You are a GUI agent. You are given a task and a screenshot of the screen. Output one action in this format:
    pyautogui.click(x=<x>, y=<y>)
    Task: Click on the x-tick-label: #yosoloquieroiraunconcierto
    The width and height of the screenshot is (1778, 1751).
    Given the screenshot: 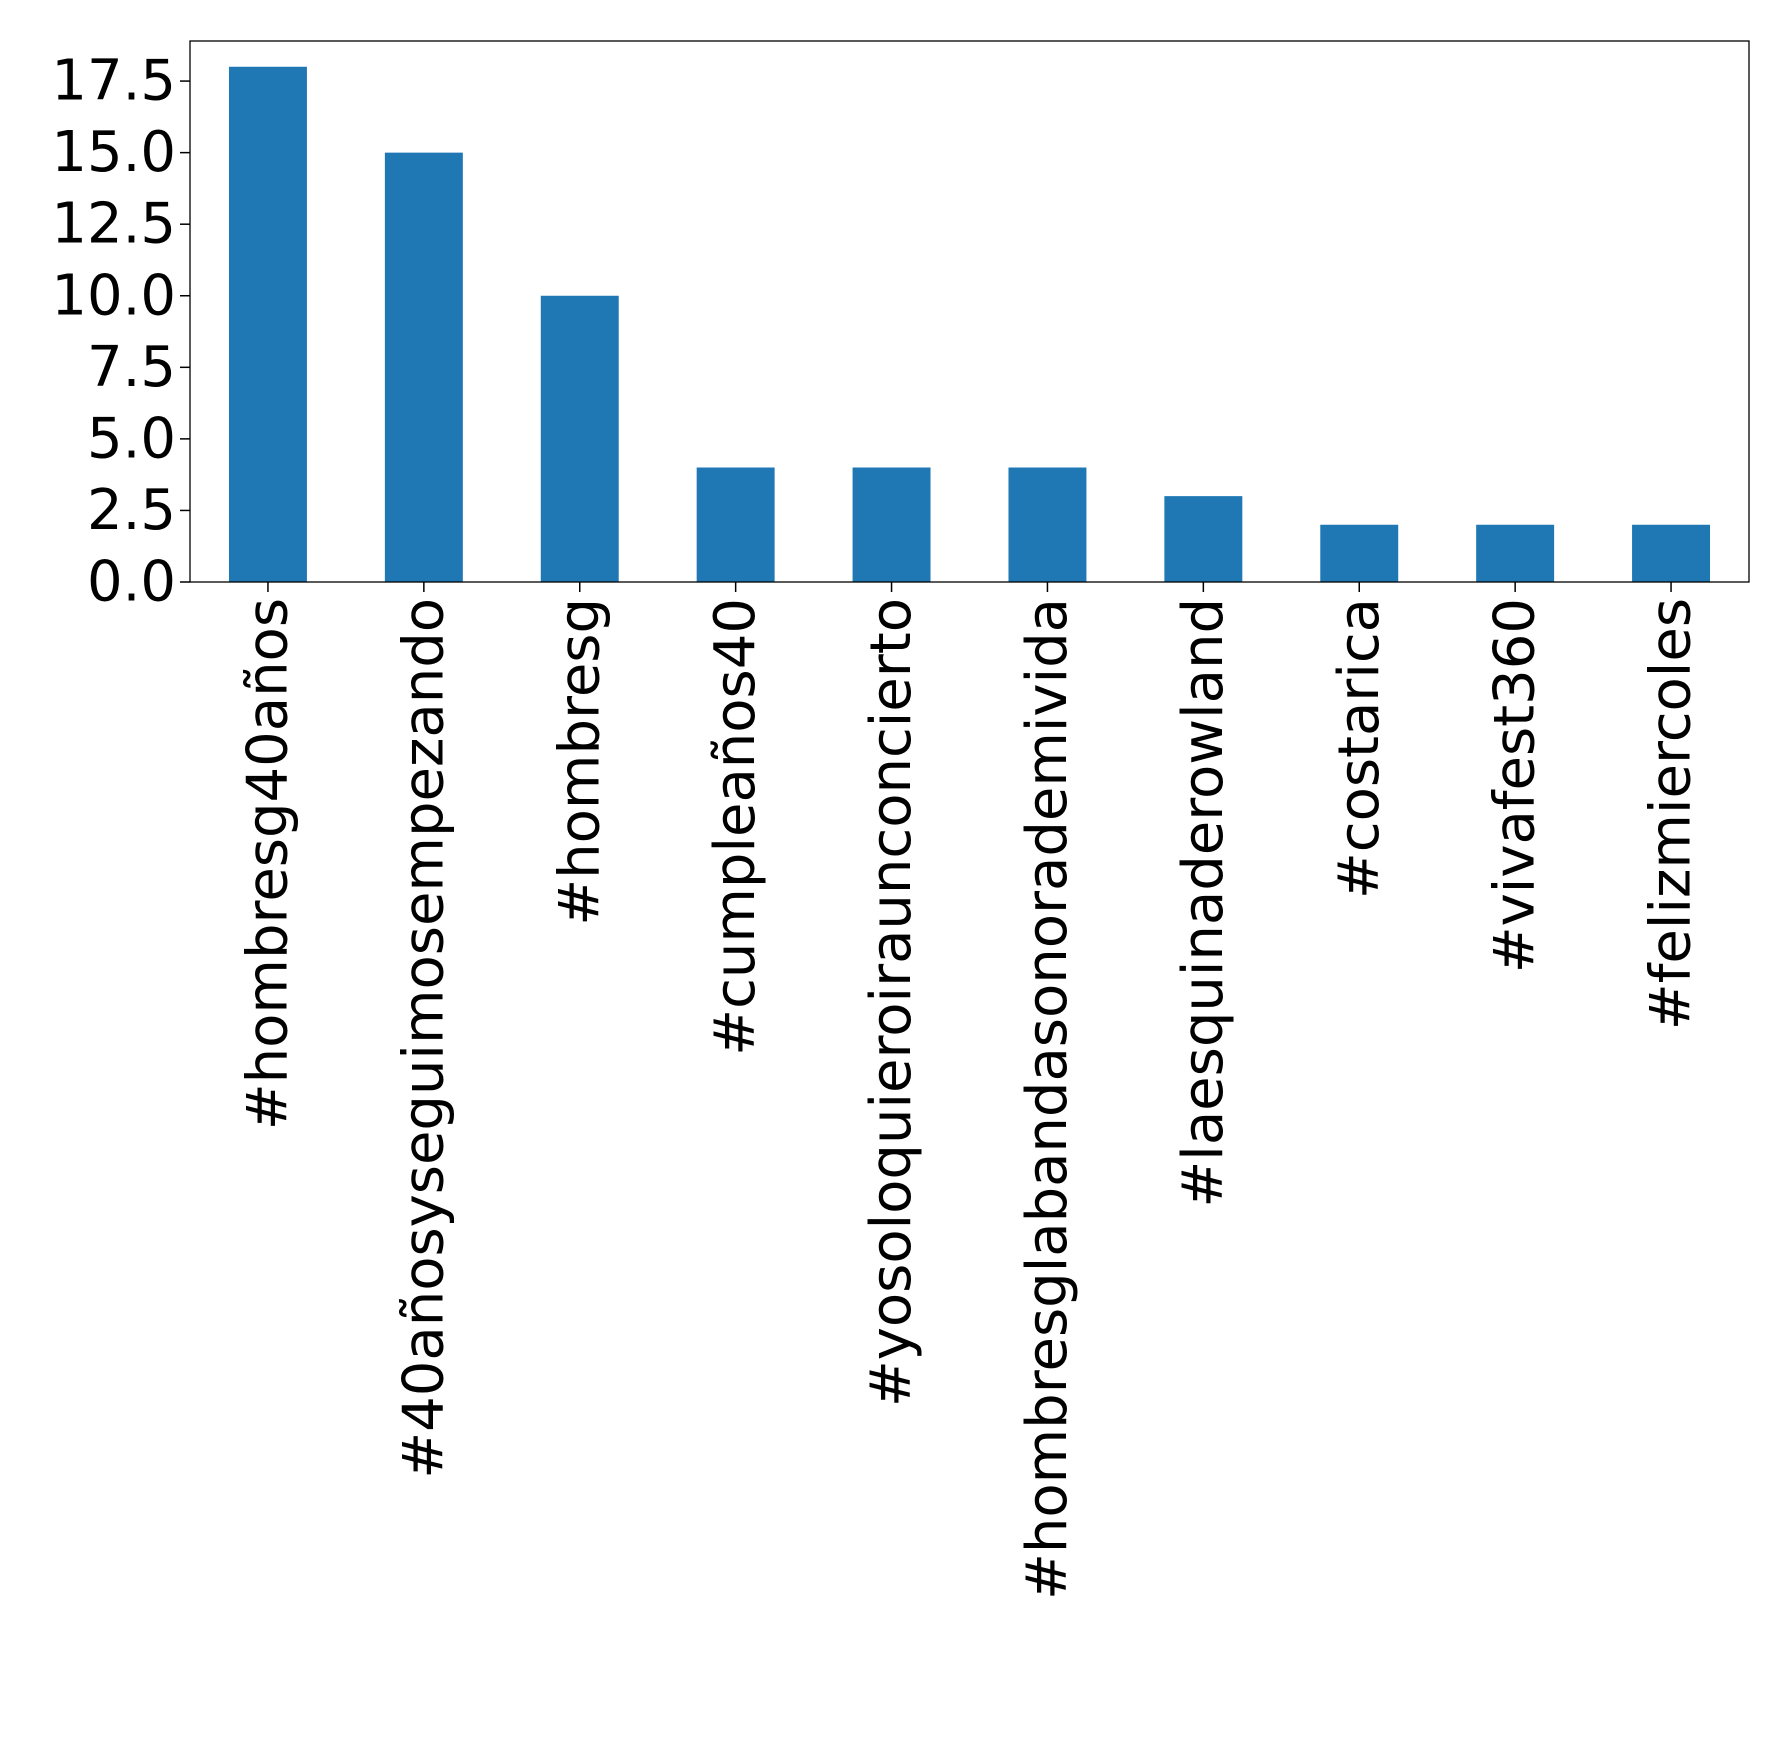 What is the action you would take?
    pyautogui.click(x=891, y=1002)
    